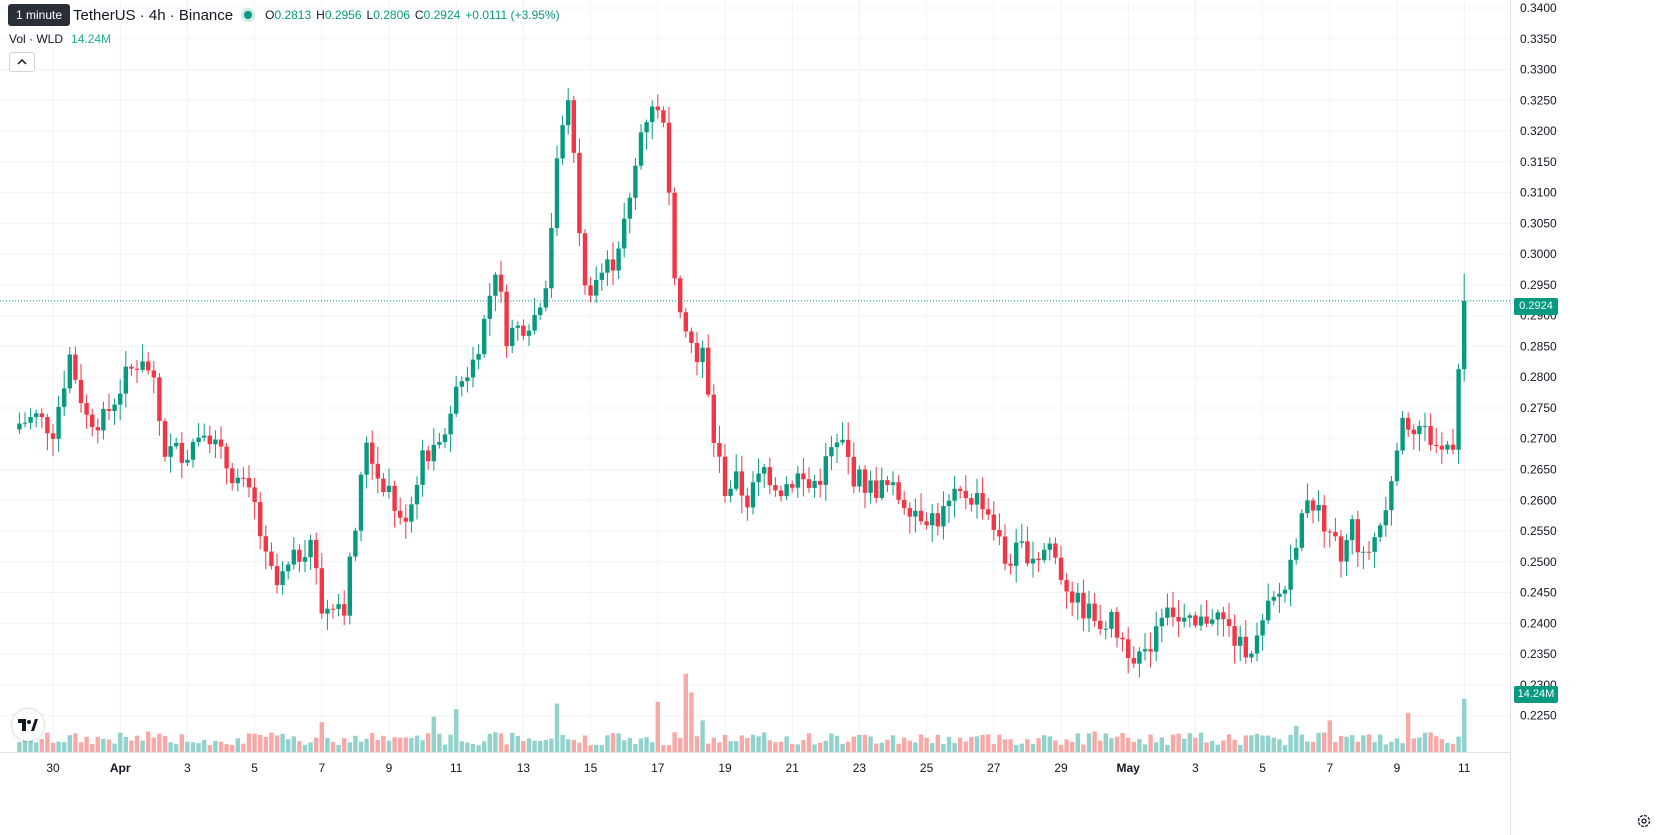 The width and height of the screenshot is (1678, 835). Describe the element at coordinates (22, 62) in the screenshot. I see `collapse-legend-button` at that location.